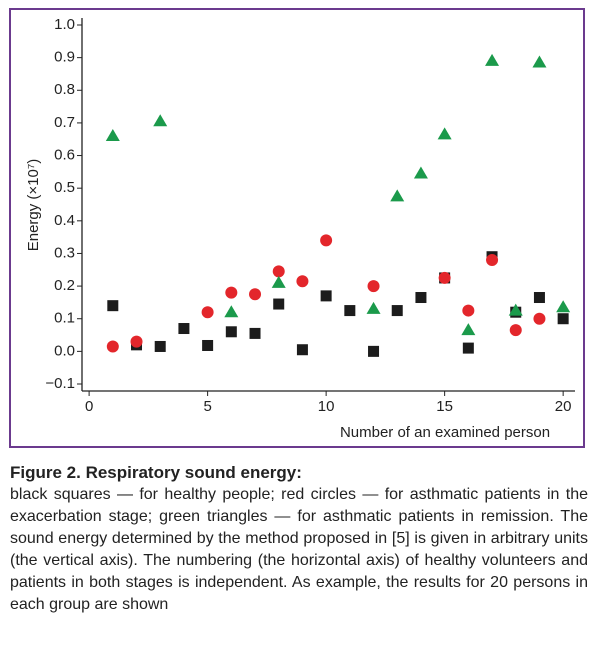 This screenshot has height=669, width=599. What do you see at coordinates (64, 57) in the screenshot?
I see `y-tick-label: 0.9` at bounding box center [64, 57].